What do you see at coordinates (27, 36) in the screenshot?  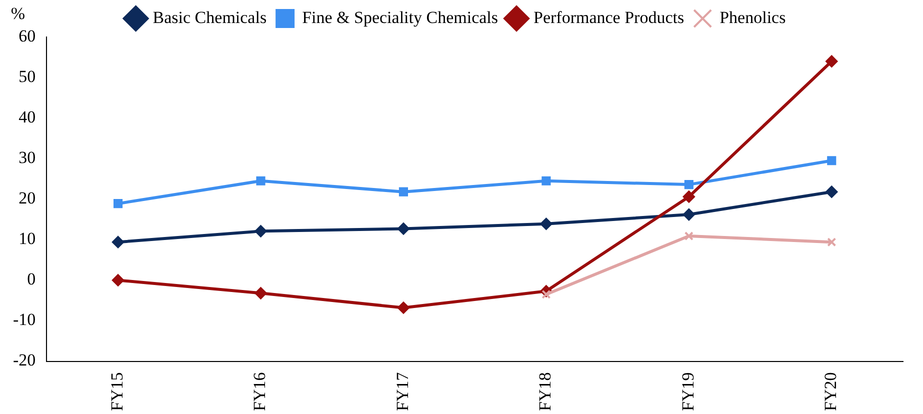 I see `y-tick-label: 60` at bounding box center [27, 36].